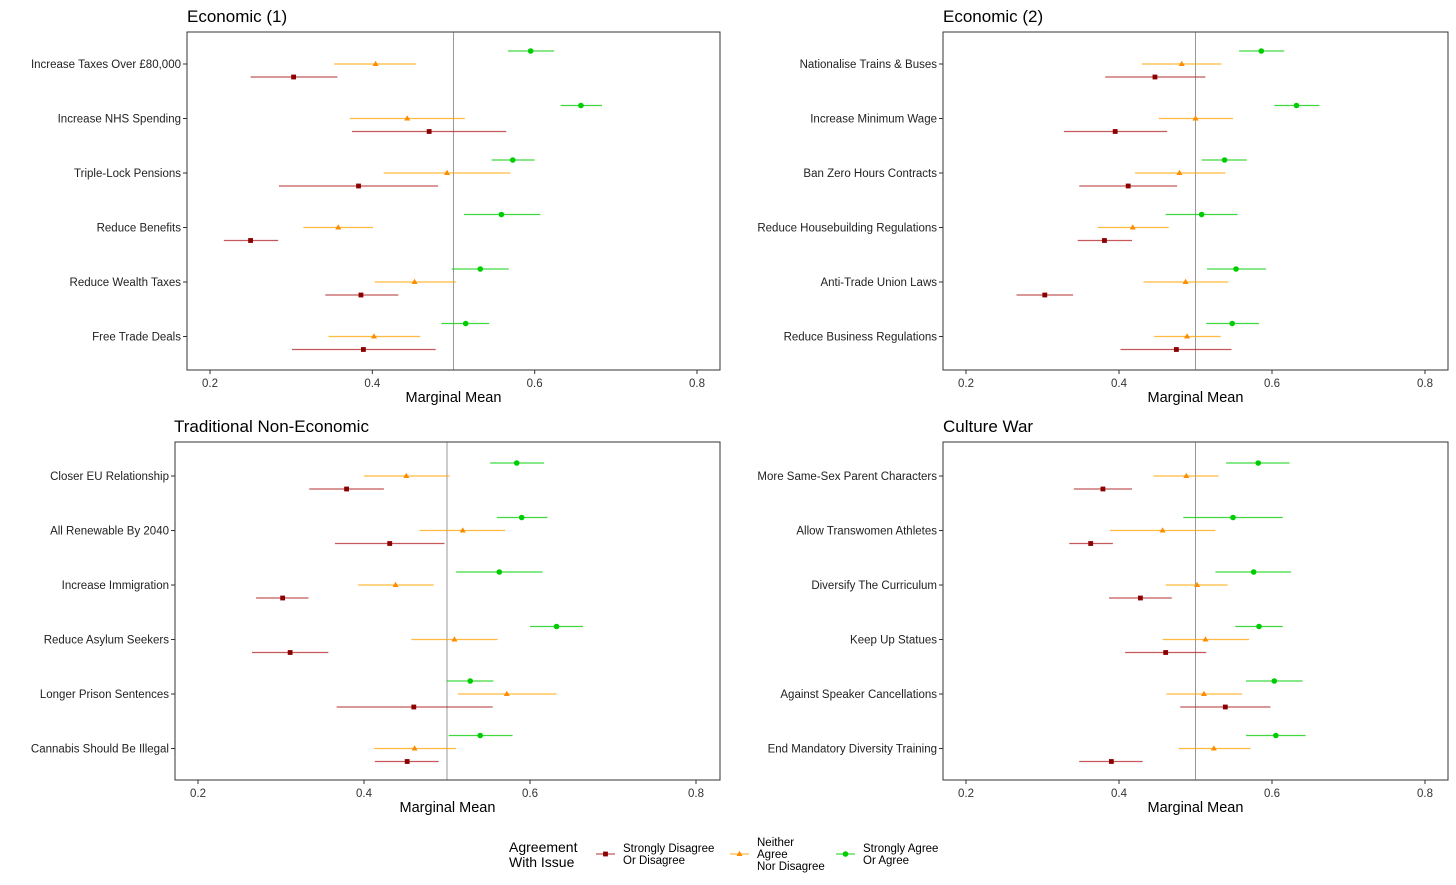  I want to click on legend-title: With Issue, so click(542, 862).